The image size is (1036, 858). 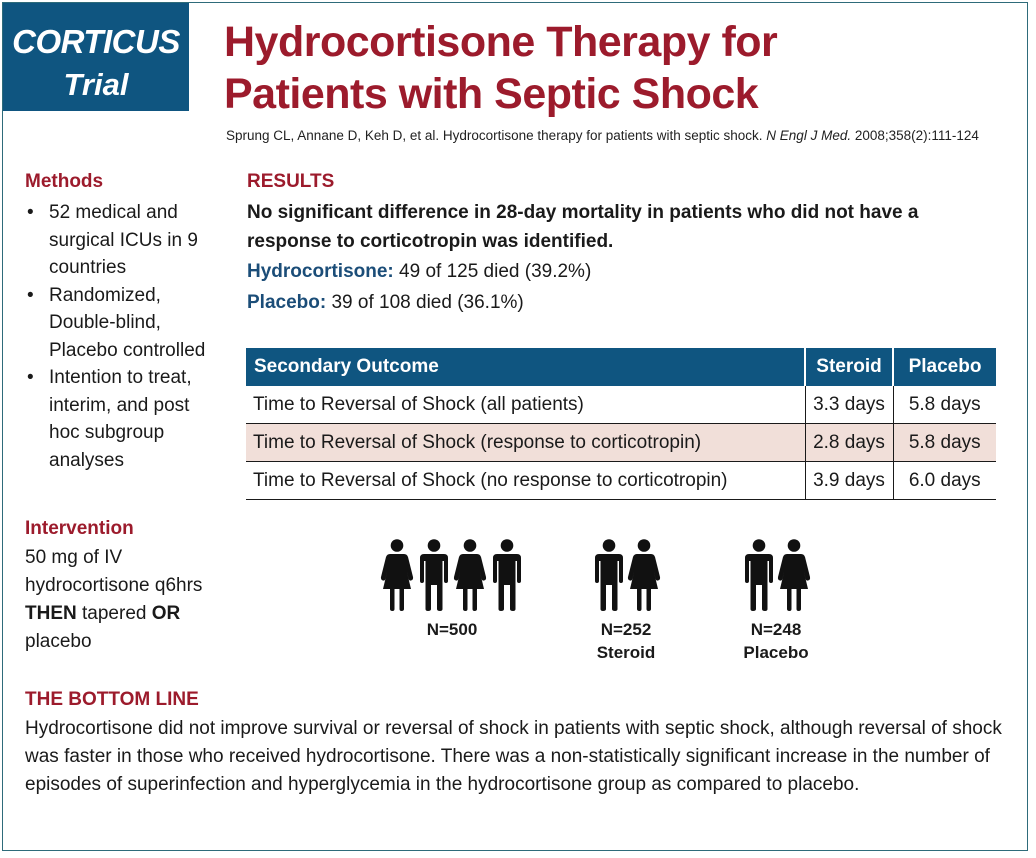 What do you see at coordinates (848, 480) in the screenshot?
I see `steroid-cell: 3.9 days` at bounding box center [848, 480].